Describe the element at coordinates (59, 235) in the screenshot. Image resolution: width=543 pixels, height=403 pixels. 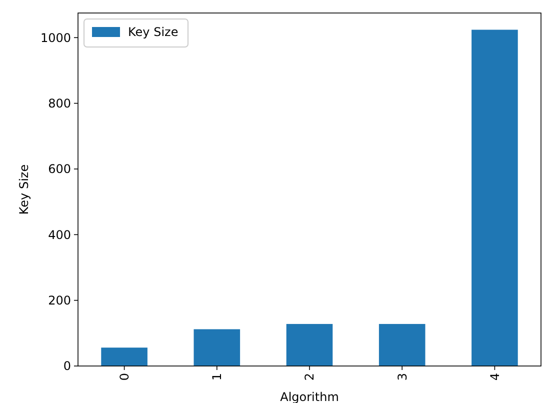
I see `y-tick-label: 400` at that location.